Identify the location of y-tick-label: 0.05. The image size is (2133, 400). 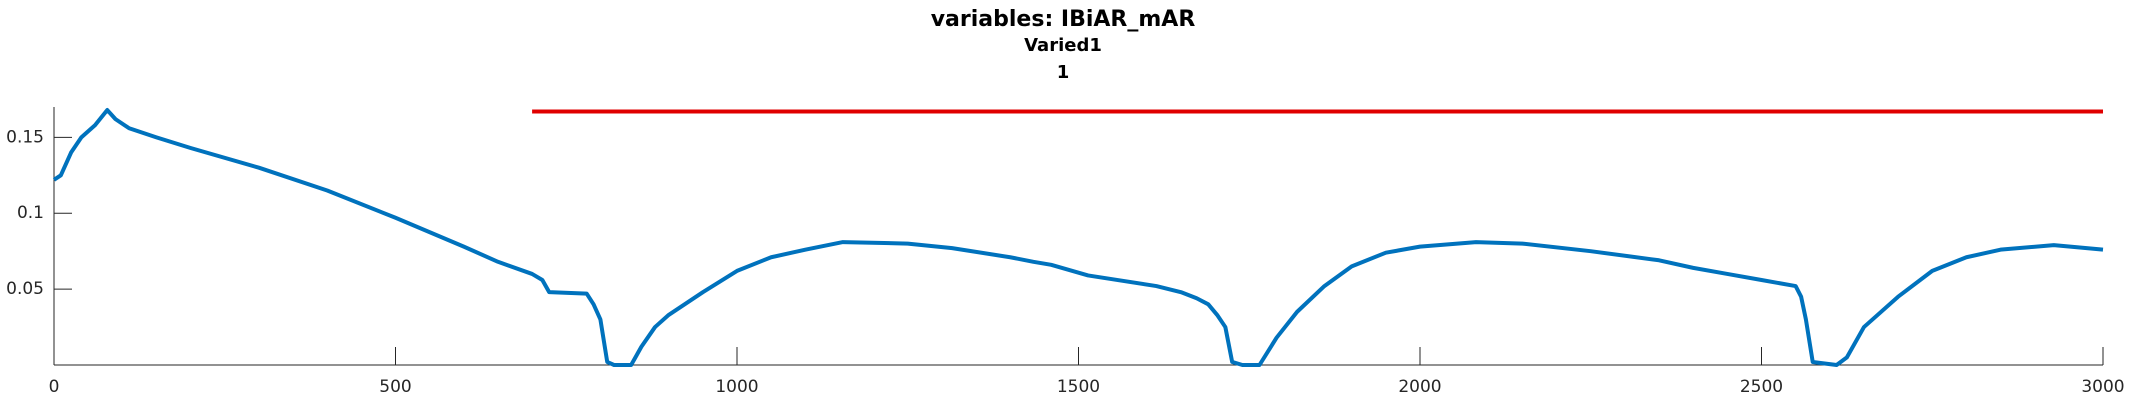
(25, 289).